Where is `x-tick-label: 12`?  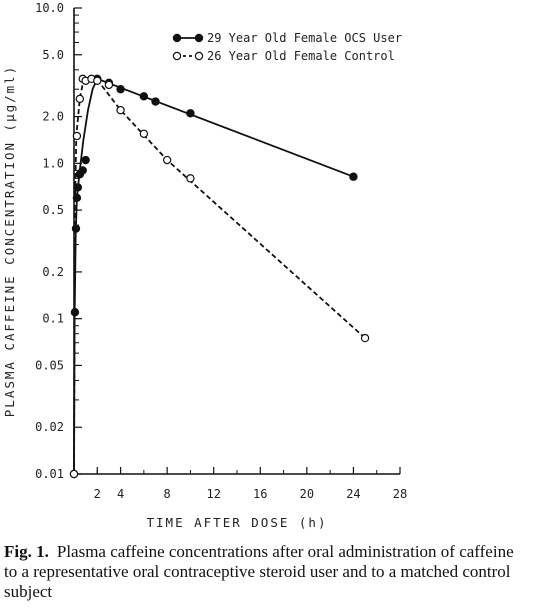
x-tick-label: 12 is located at coordinates (213, 494).